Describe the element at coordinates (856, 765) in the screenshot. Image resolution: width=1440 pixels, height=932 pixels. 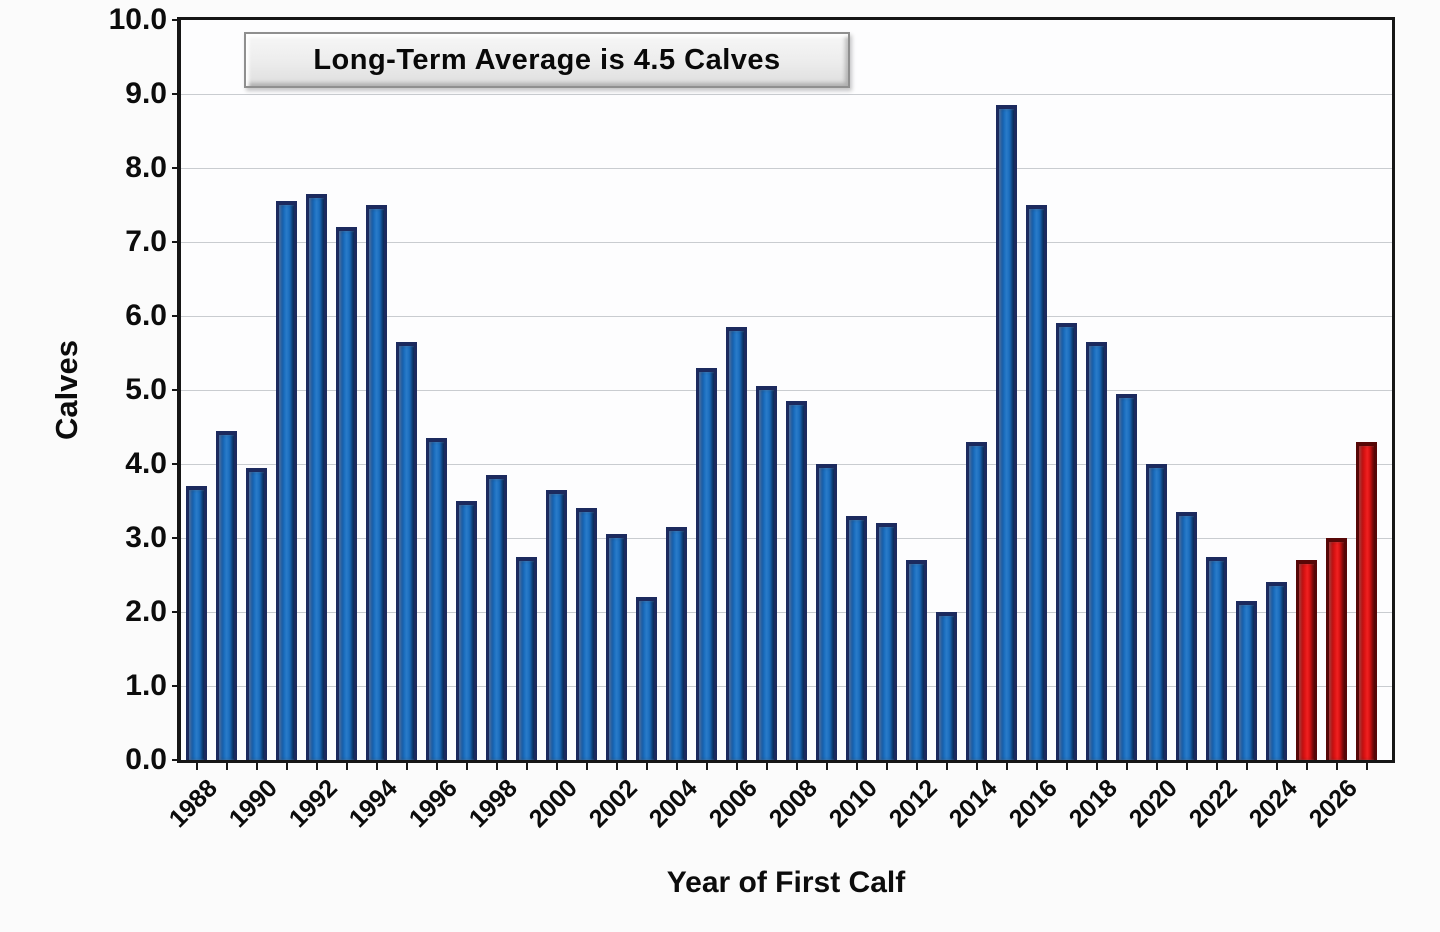
I see `x-tick-mark-2010` at that location.